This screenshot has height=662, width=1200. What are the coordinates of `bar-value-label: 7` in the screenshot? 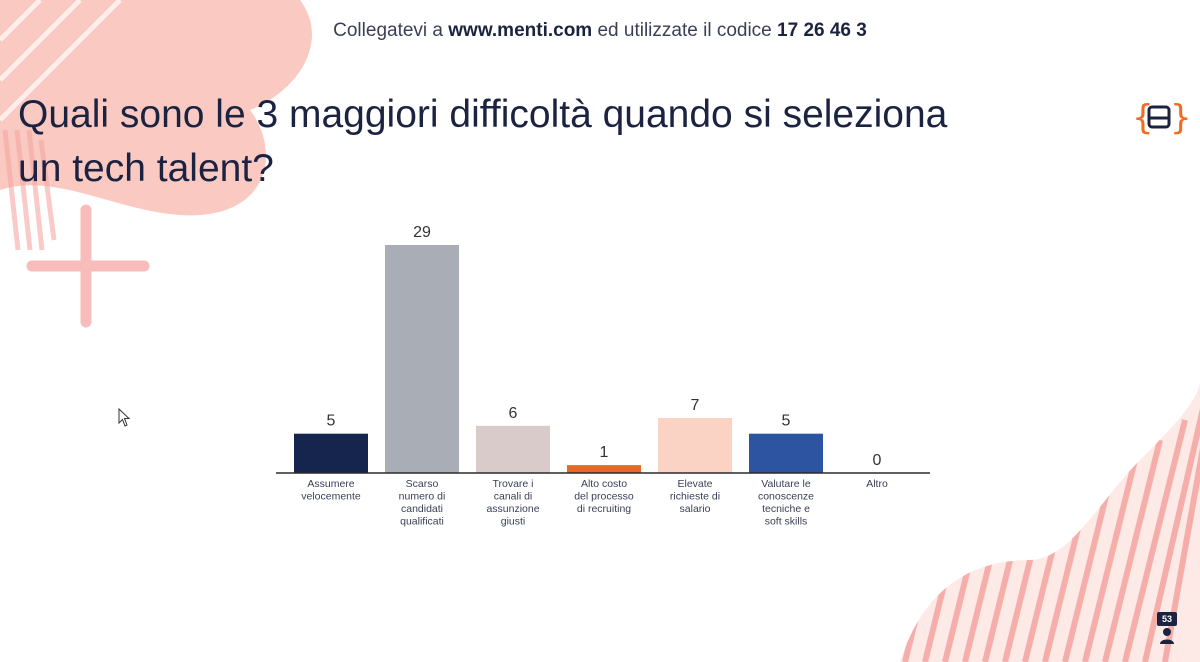 It's located at (695, 405).